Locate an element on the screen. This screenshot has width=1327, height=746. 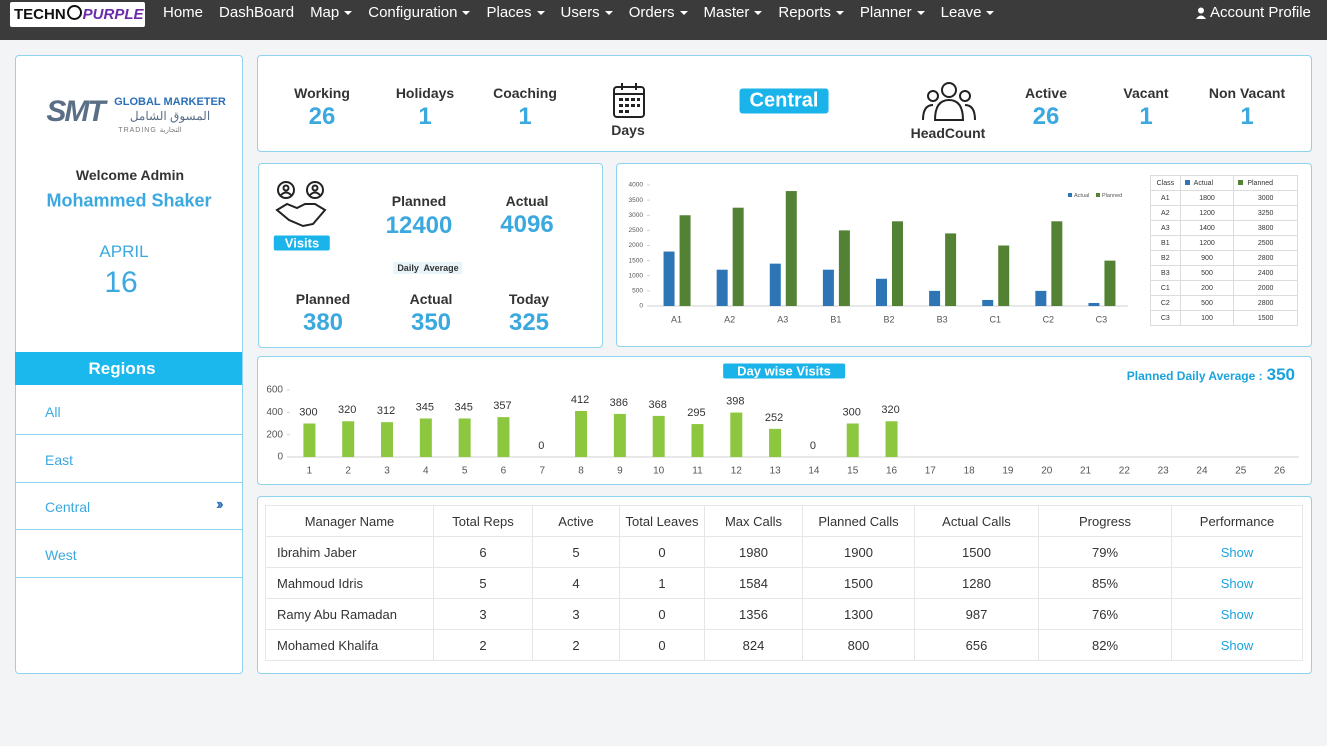
nav-item: Places is located at coordinates (515, 12).